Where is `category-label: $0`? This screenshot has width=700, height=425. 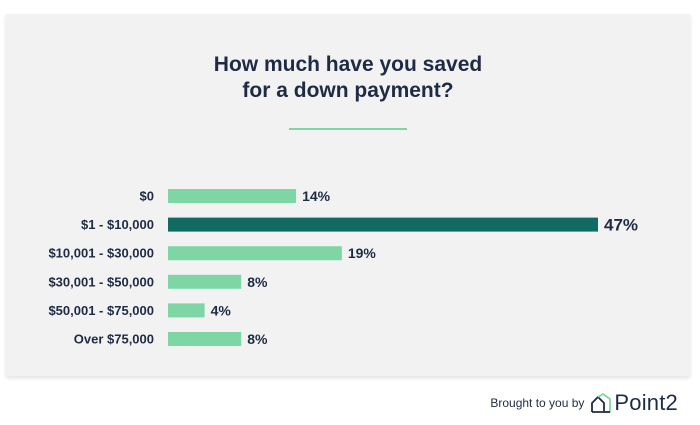 category-label: $0 is located at coordinates (147, 196).